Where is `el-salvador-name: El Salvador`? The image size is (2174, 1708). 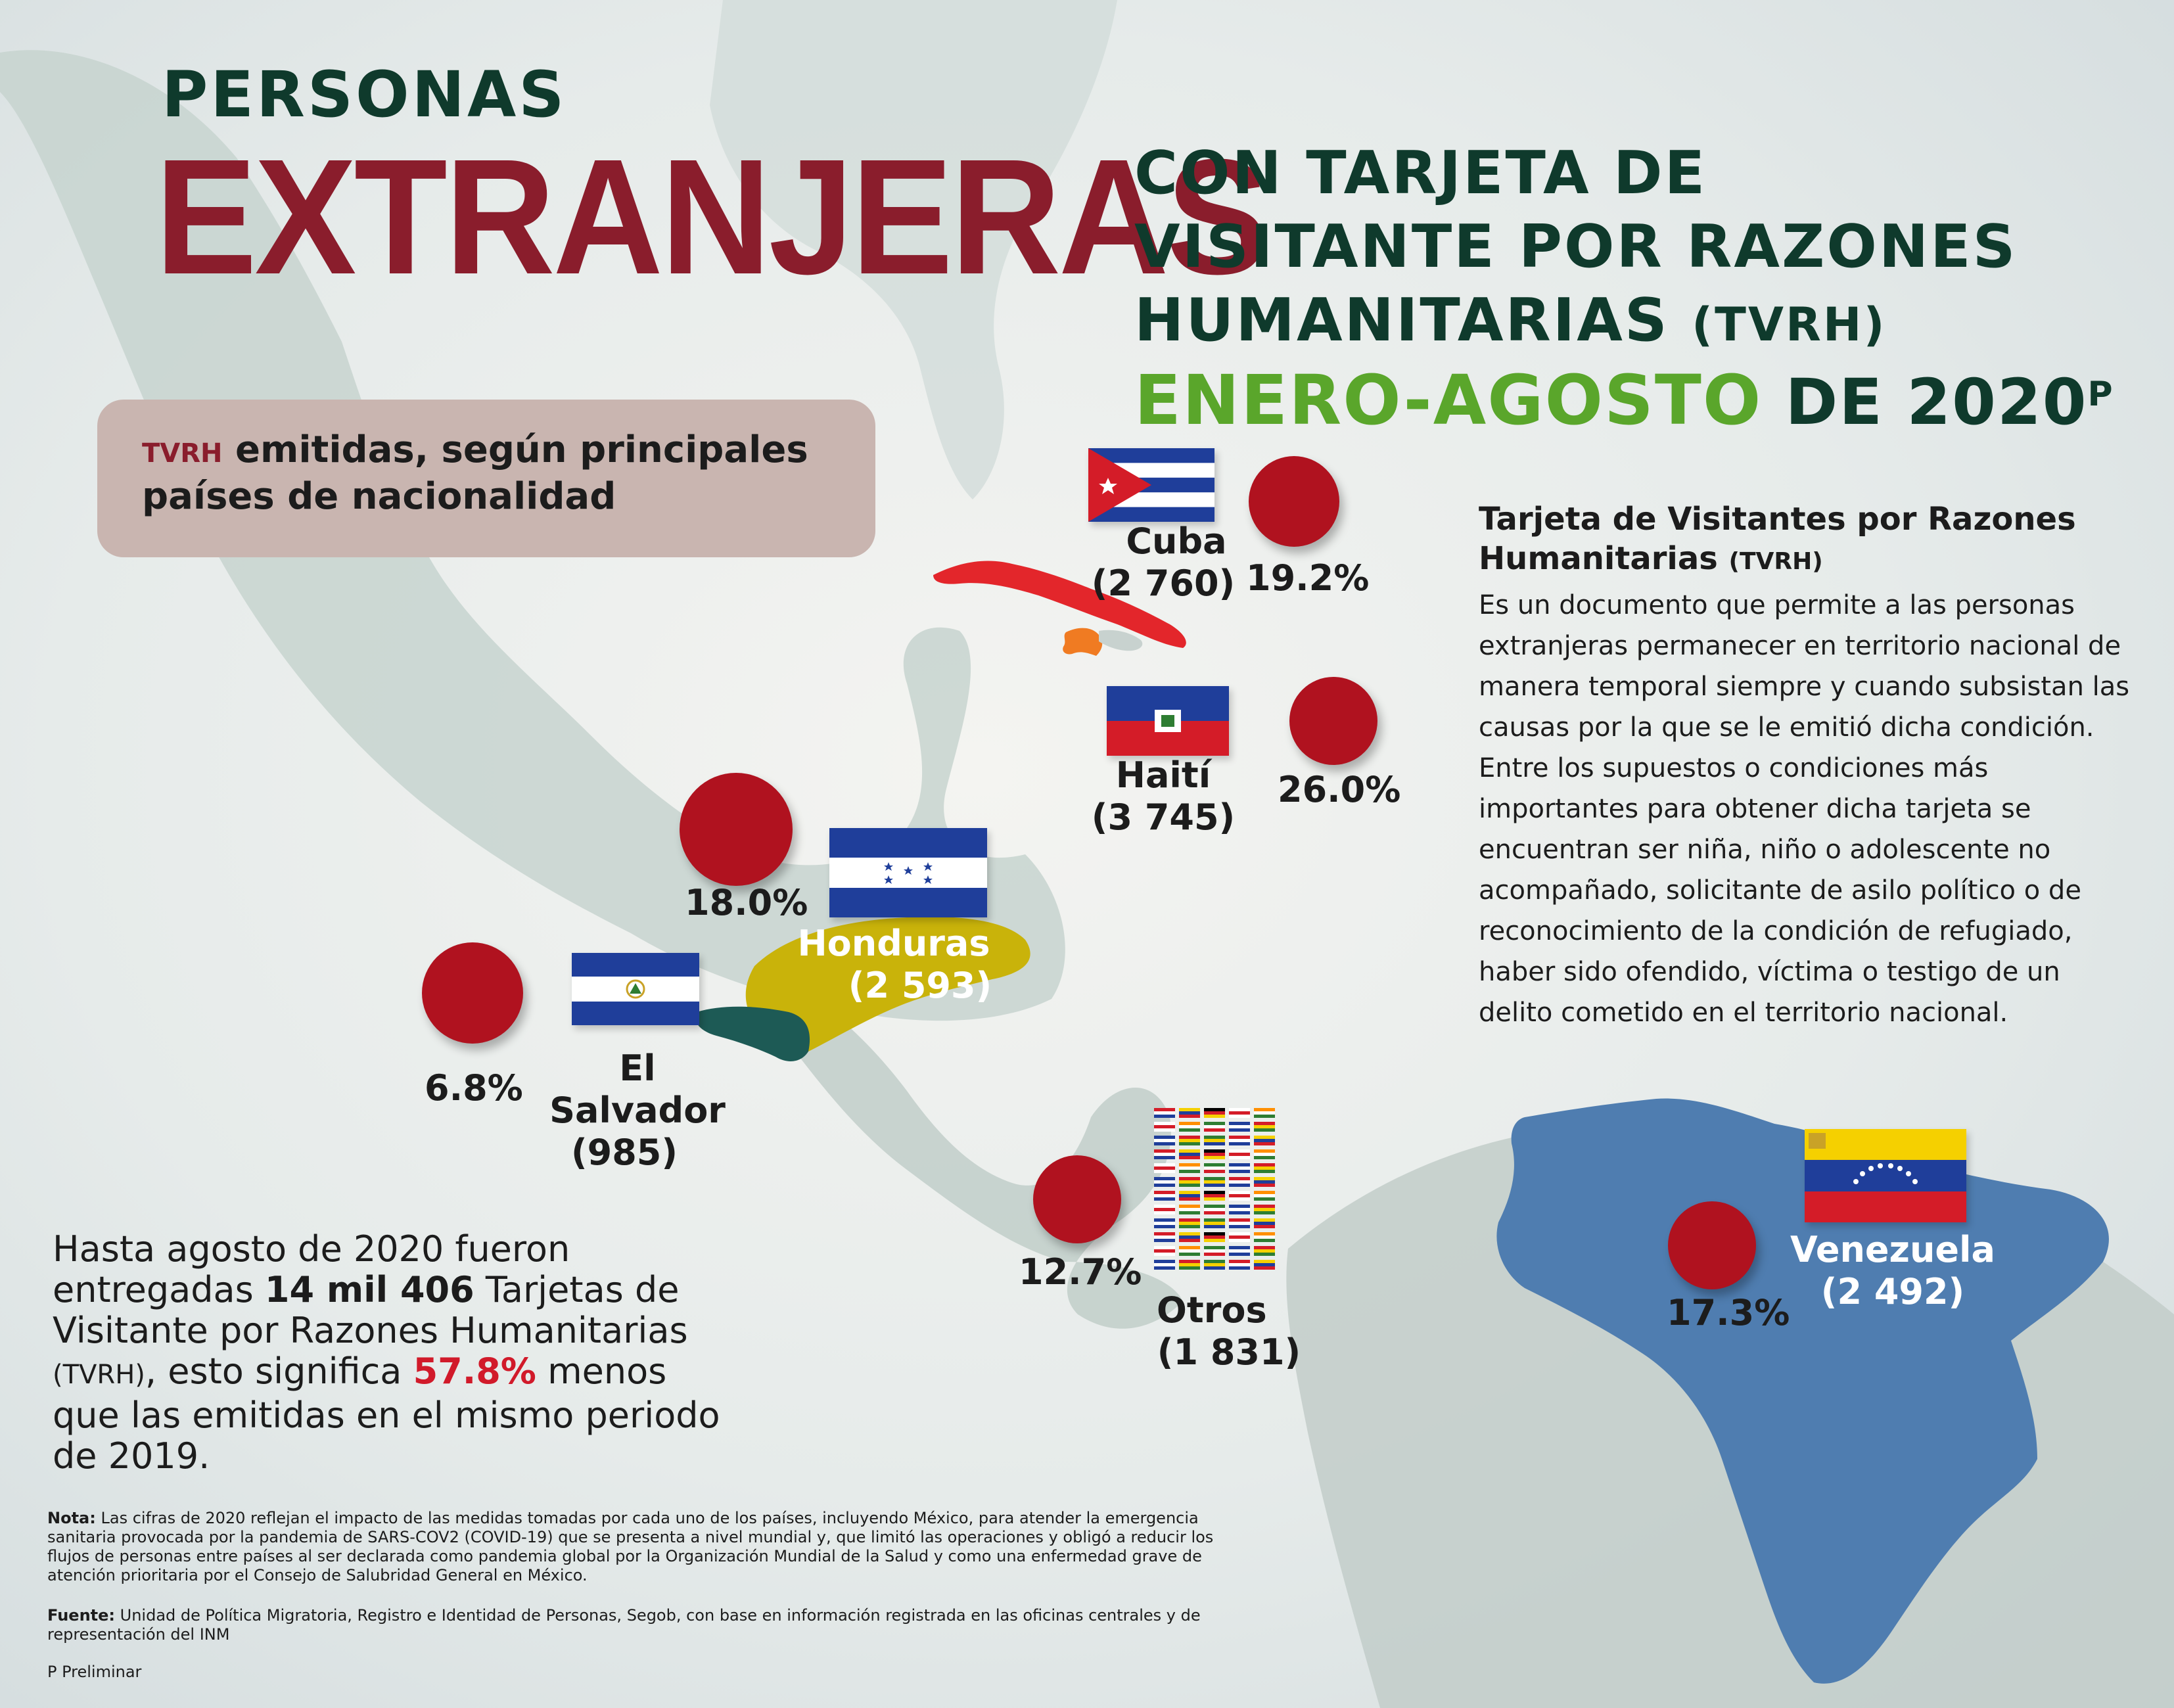
el-salvador-name: El Salvador is located at coordinates (638, 1089).